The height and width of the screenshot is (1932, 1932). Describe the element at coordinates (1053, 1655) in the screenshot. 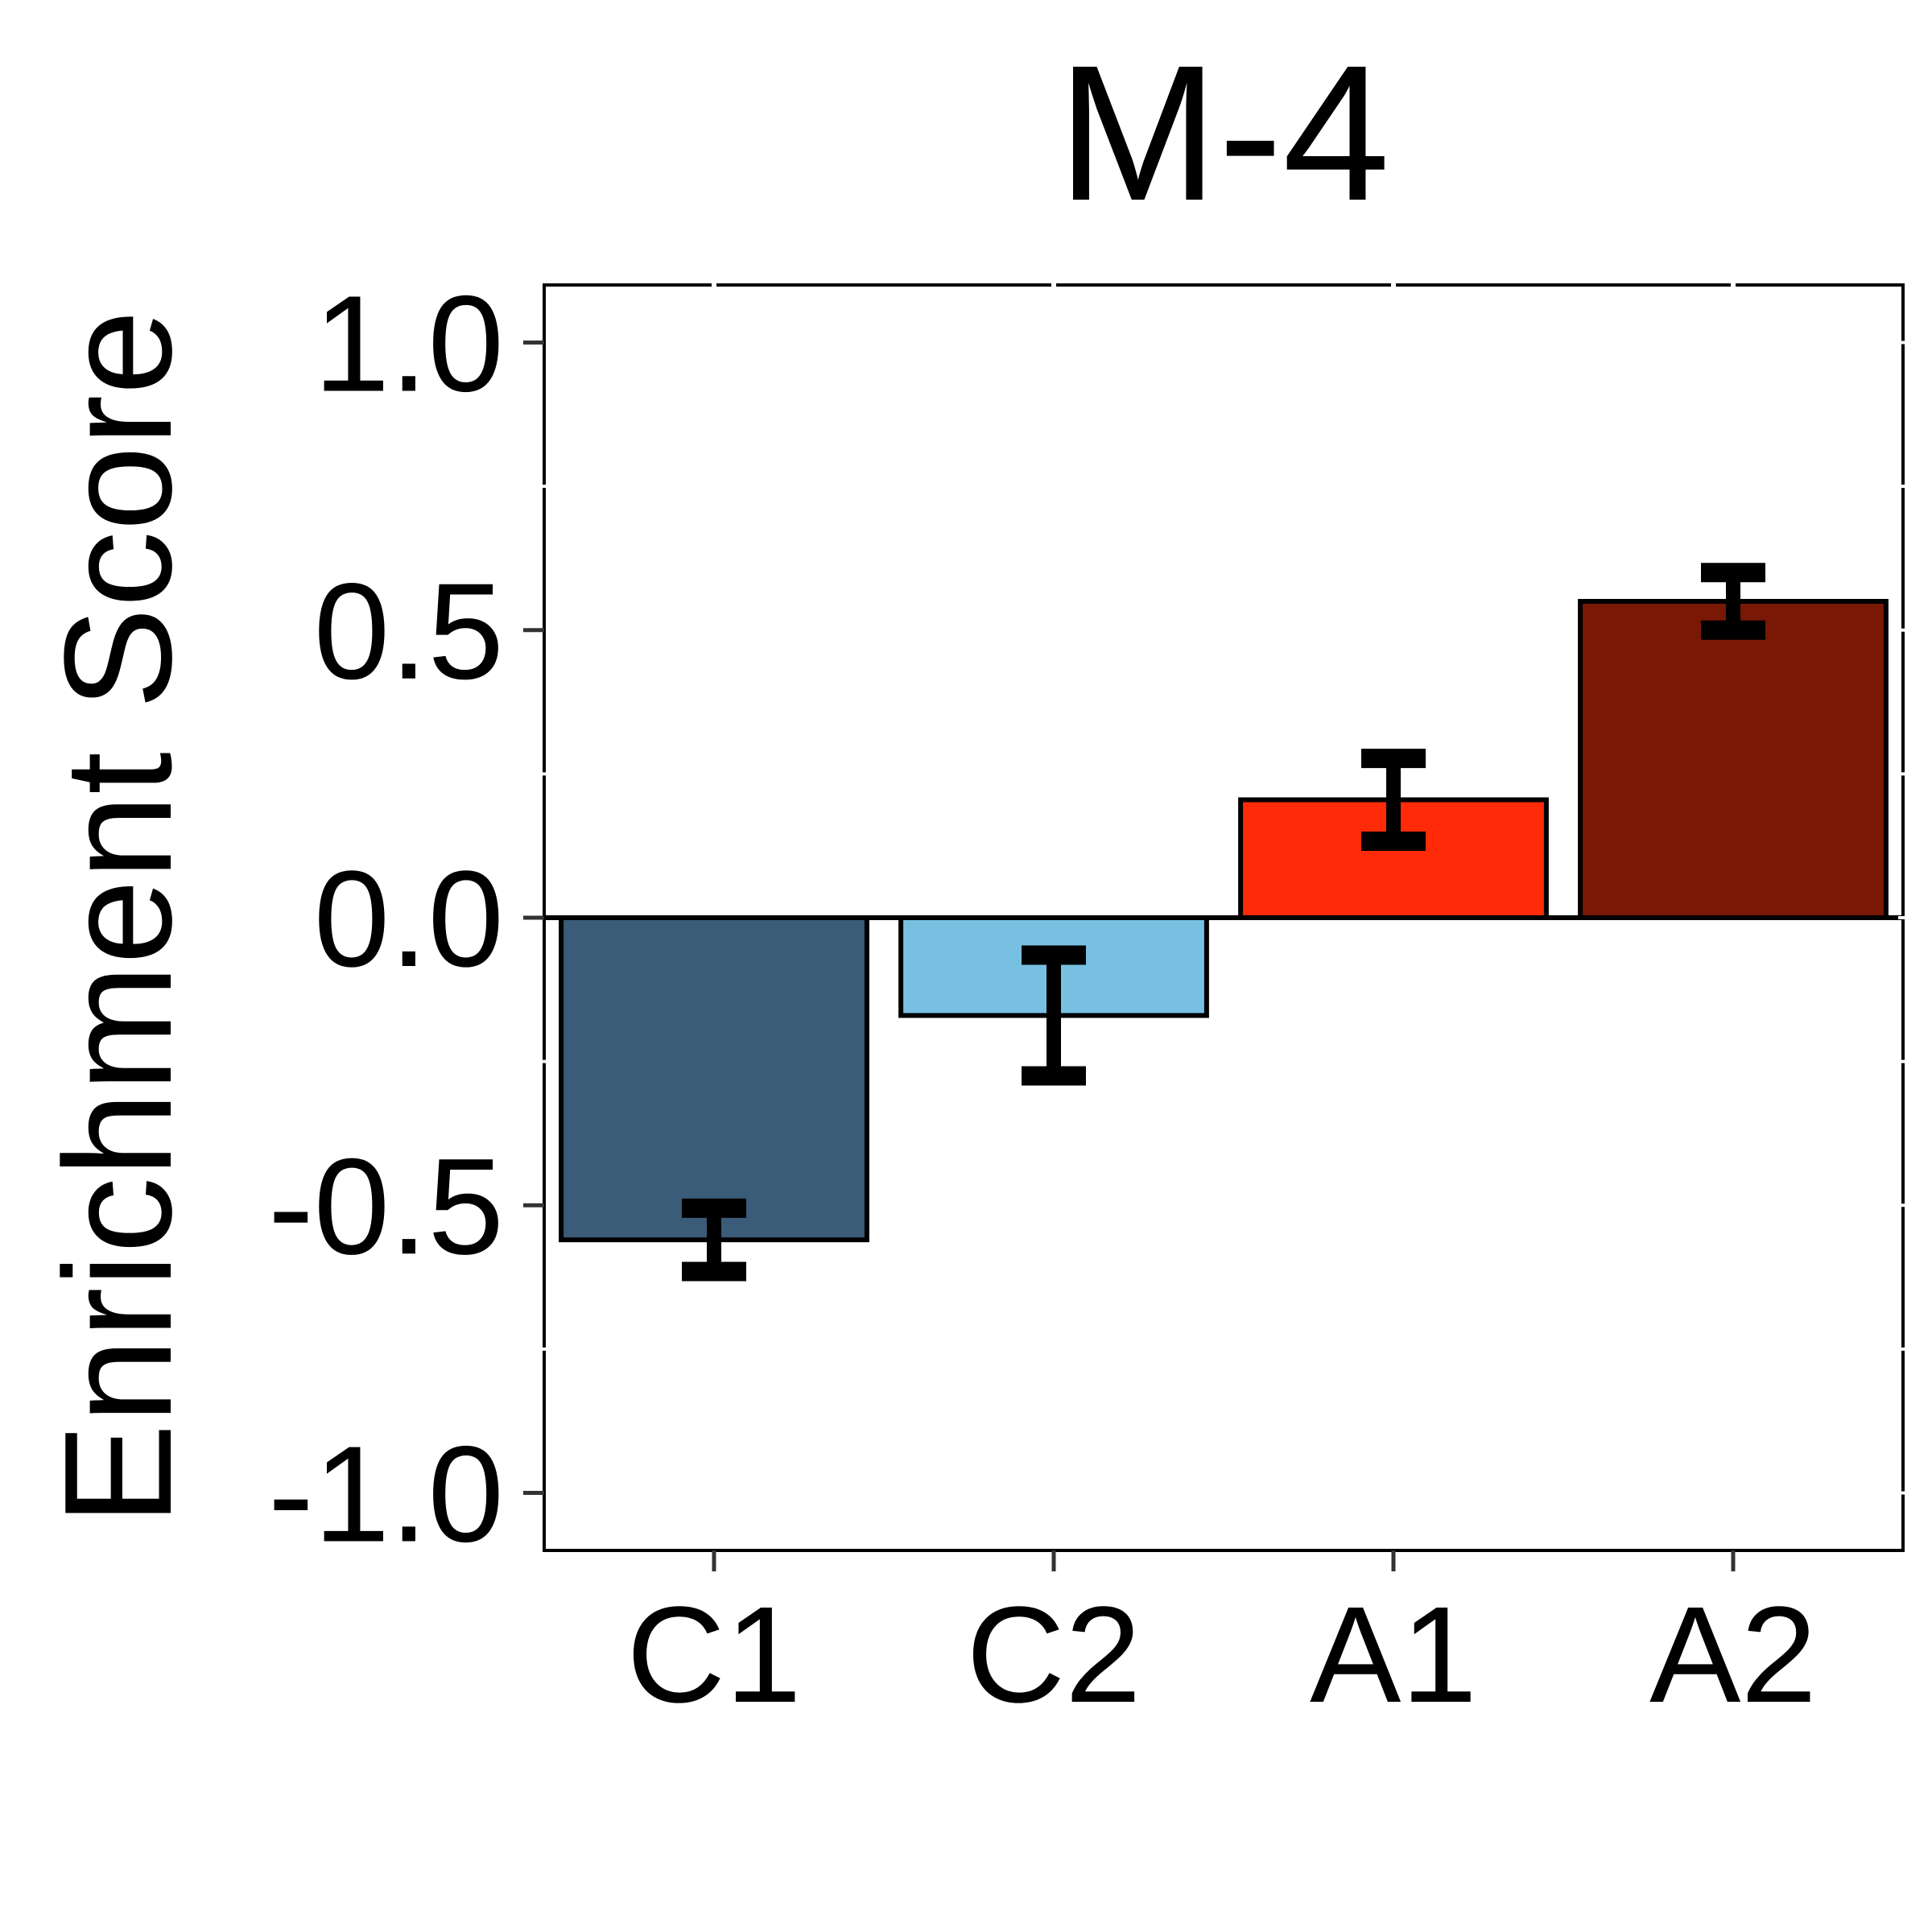

I see `x-tick-label-c2: C2` at that location.